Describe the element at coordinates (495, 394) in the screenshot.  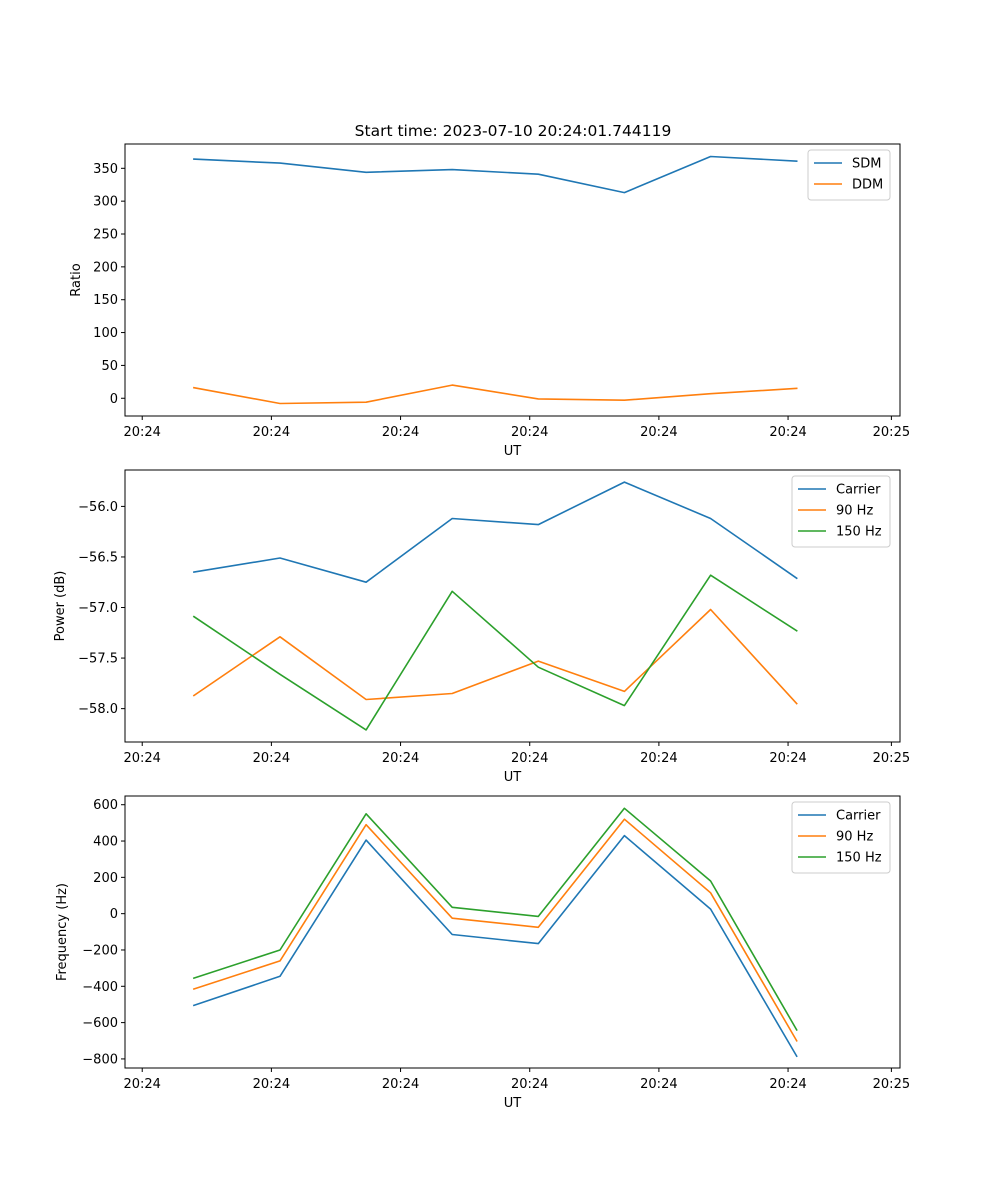
I see `series-line-ddm` at that location.